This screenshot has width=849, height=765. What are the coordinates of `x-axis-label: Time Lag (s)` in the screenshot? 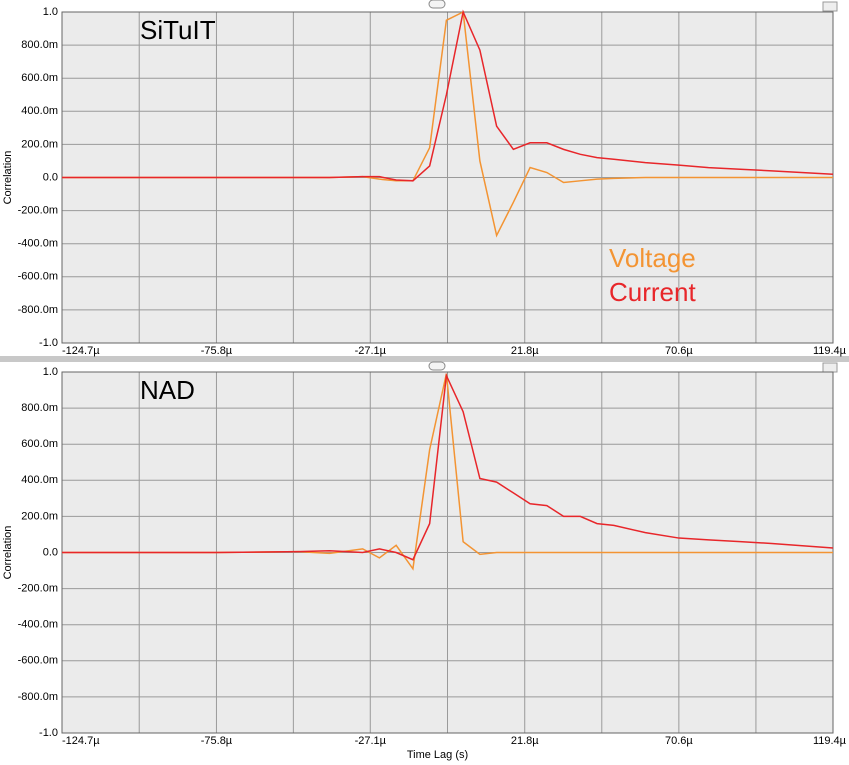 It's located at (437, 755).